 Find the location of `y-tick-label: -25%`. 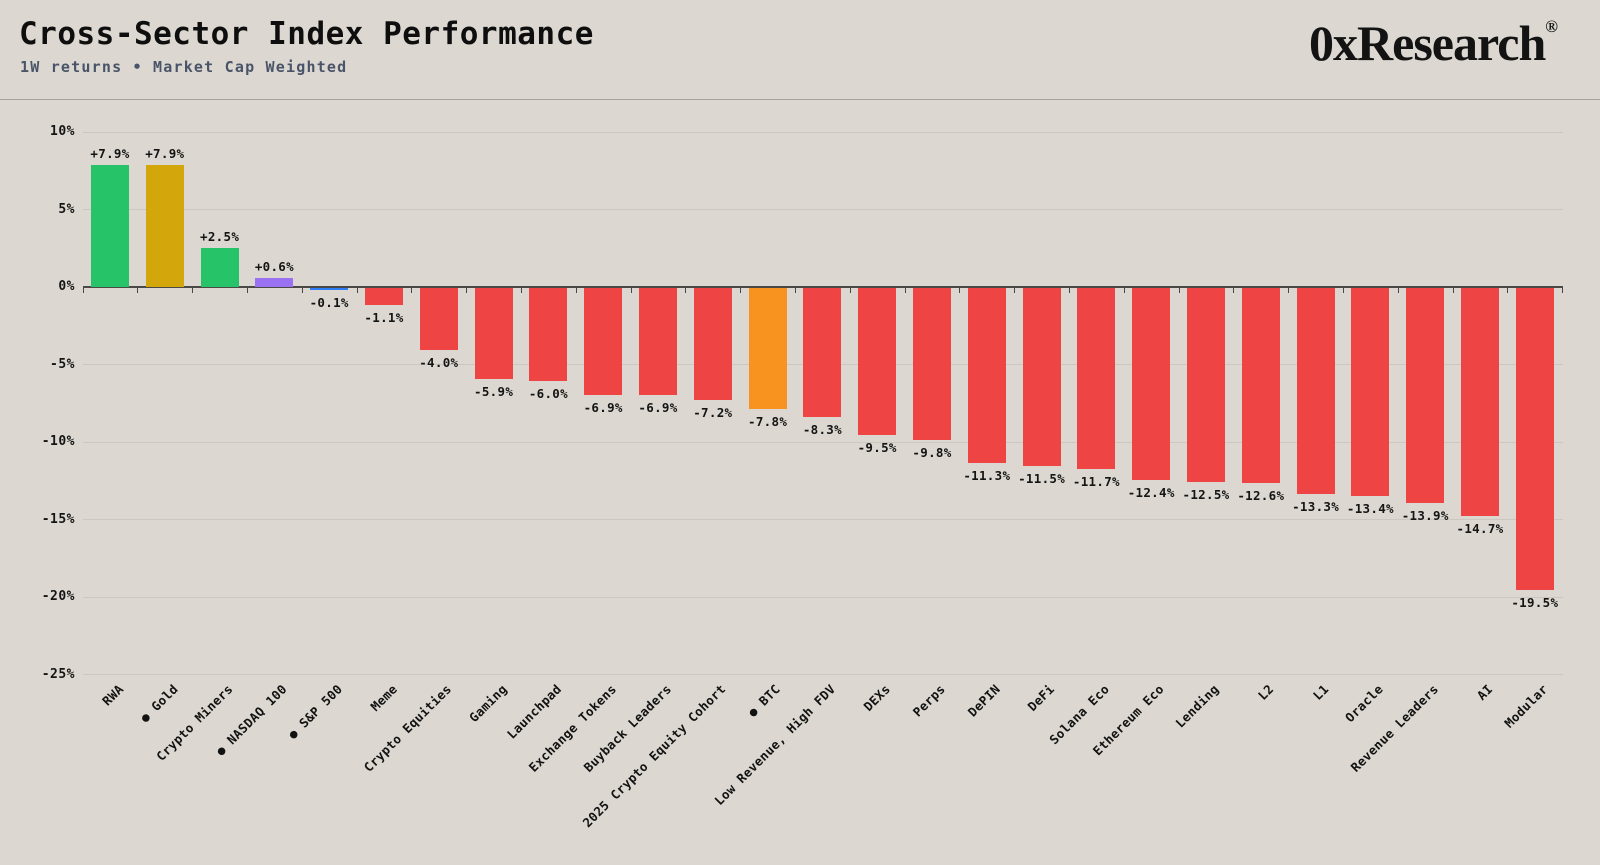

y-tick-label: -25% is located at coordinates (58, 674).